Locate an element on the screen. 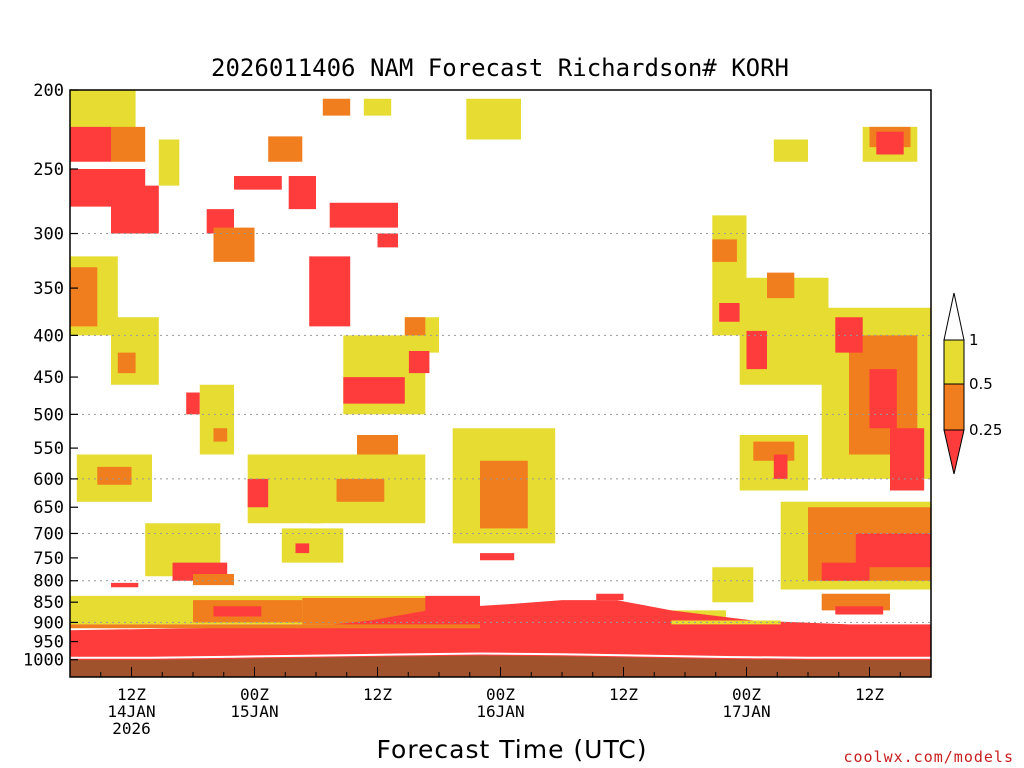  colorbar: 1 0.5 0.25 is located at coordinates (972, 383).